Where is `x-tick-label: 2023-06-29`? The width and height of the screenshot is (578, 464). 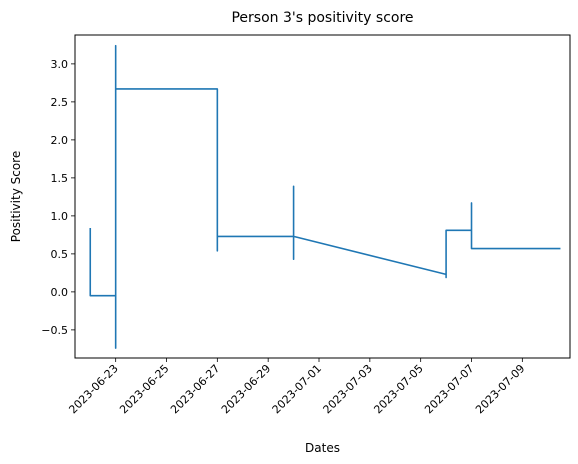 x-tick-label: 2023-06-29 is located at coordinates (246, 389).